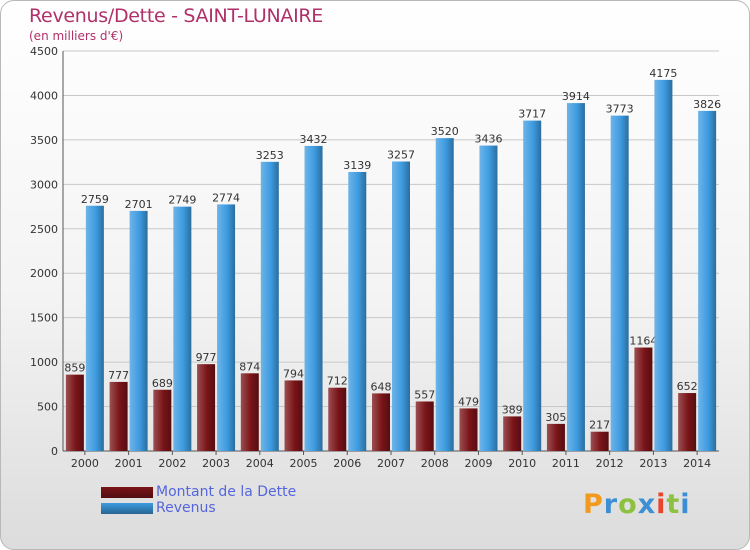 The width and height of the screenshot is (750, 550). Describe the element at coordinates (381, 386) in the screenshot. I see `data-label-dette: 648` at that location.